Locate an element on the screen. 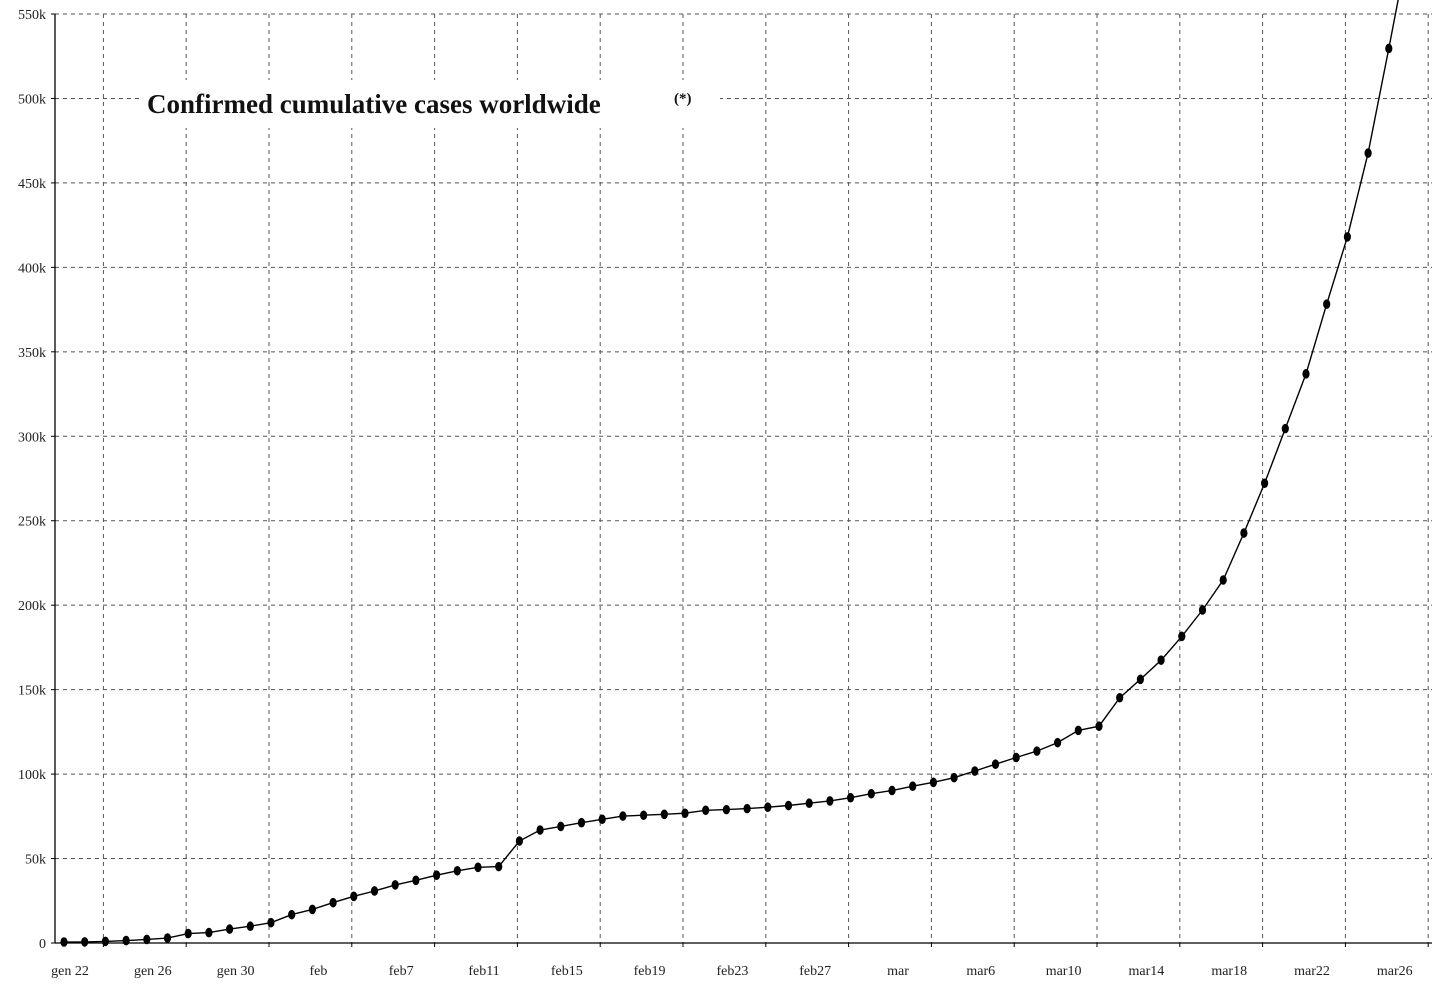 The width and height of the screenshot is (1439, 985). x-tick-label: feb19 is located at coordinates (650, 971).